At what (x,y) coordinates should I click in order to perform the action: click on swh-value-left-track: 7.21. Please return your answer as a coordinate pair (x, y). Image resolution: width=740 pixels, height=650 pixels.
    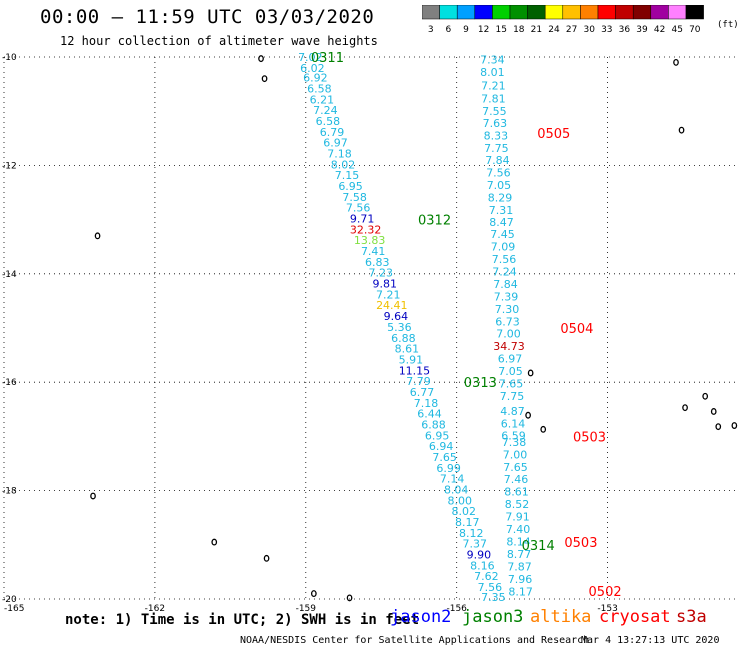
    Looking at the image, I should click on (388, 294).